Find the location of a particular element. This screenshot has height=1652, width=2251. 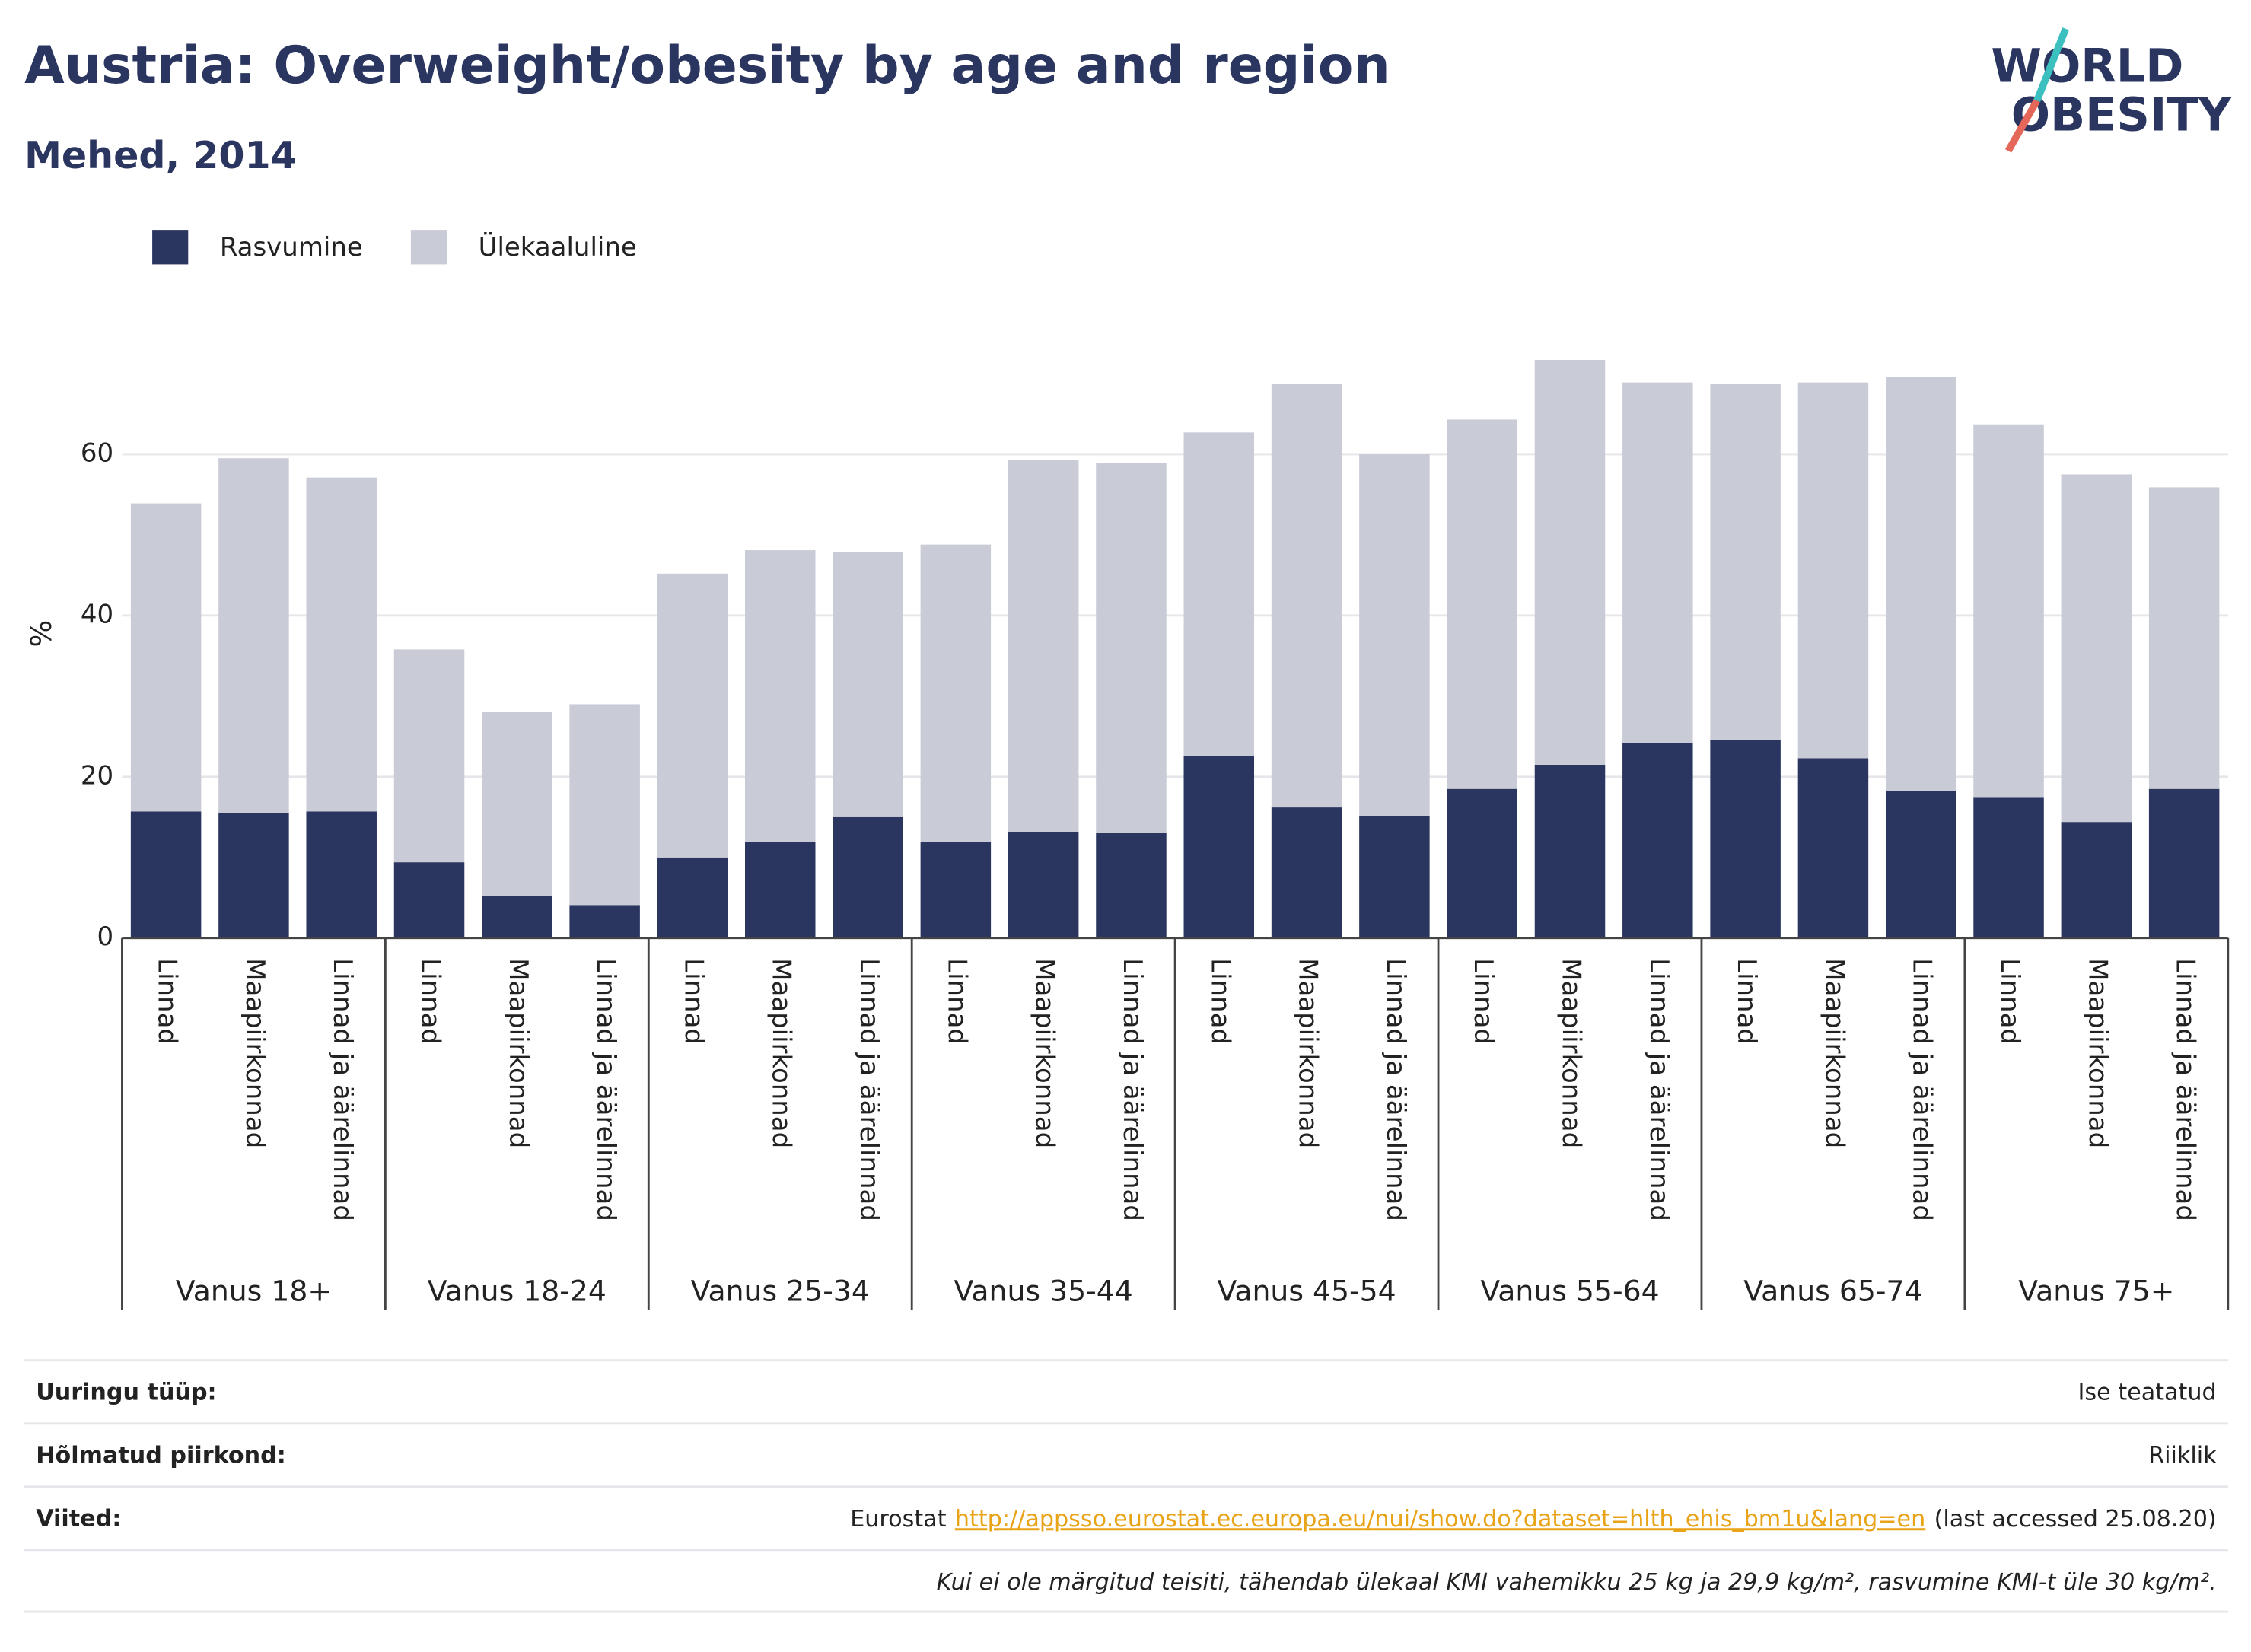

y-tick-label: 60 is located at coordinates (97, 453).